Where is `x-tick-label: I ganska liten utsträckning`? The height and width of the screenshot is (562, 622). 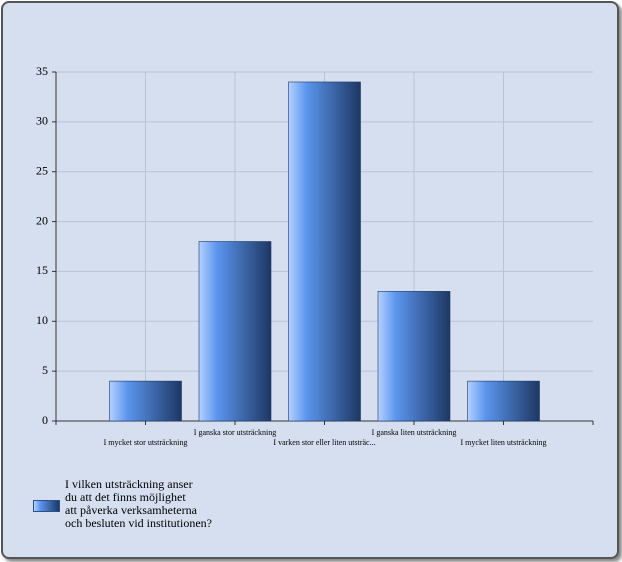 x-tick-label: I ganska liten utsträckning is located at coordinates (414, 432).